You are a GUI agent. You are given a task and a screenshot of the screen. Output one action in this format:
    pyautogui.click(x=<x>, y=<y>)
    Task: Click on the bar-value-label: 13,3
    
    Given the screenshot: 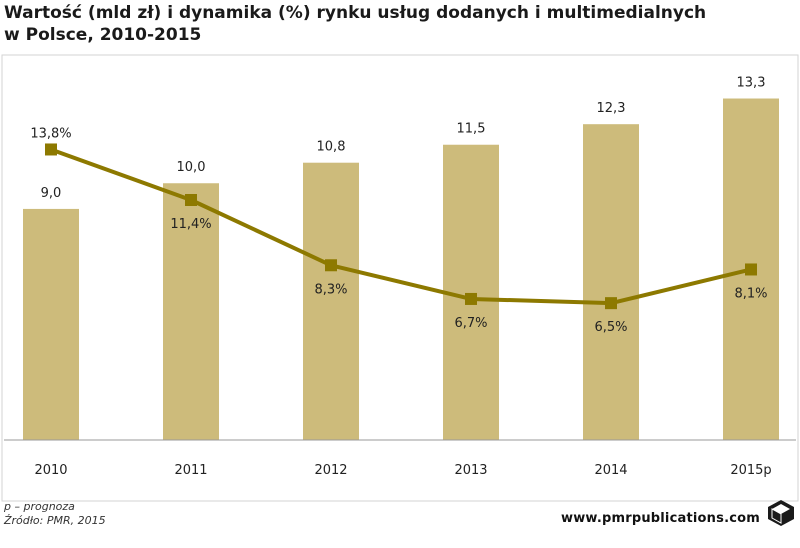 What is the action you would take?
    pyautogui.click(x=751, y=83)
    